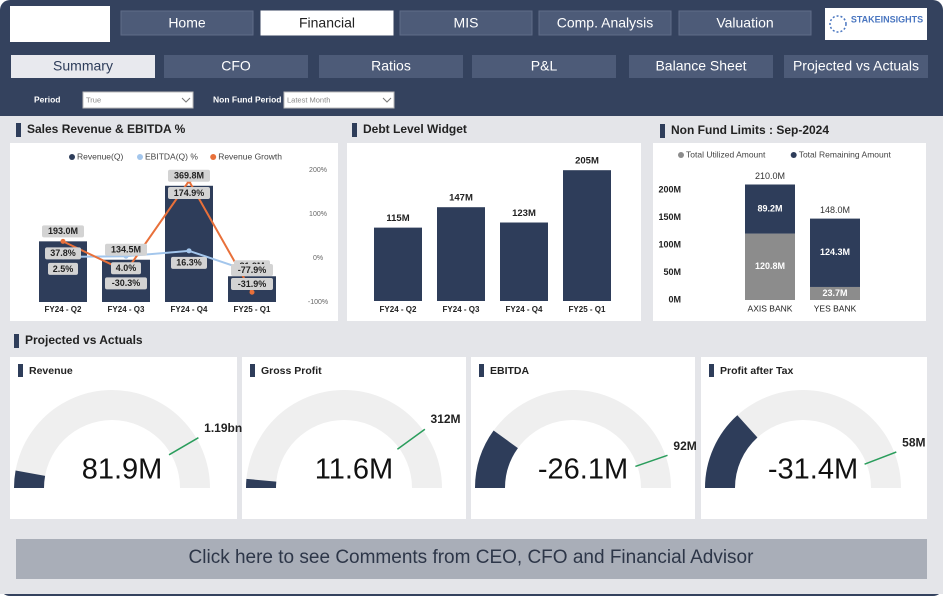 This screenshot has height=596, width=943. Describe the element at coordinates (186, 100) in the screenshot. I see `dropdown-chevron` at that location.